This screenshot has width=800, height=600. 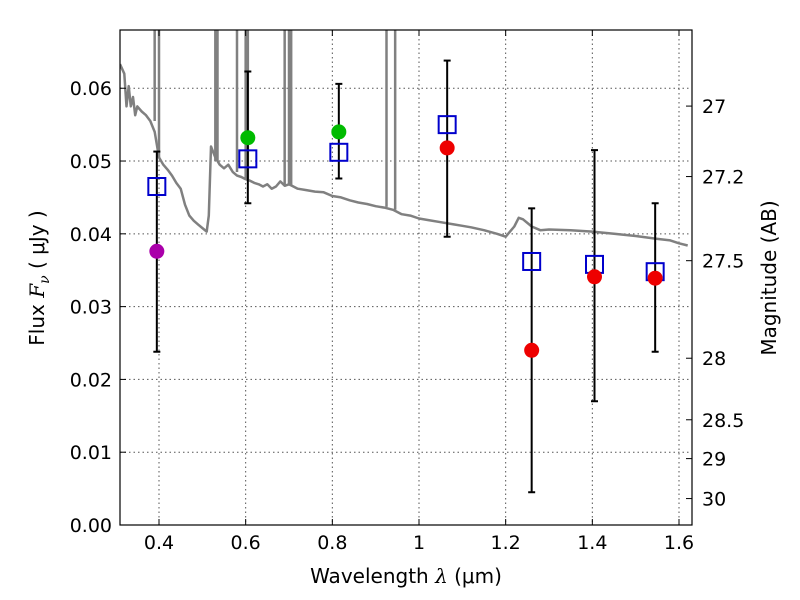 I want to click on y-axis-title: Flux Fν ( μJy ), so click(x=39, y=277).